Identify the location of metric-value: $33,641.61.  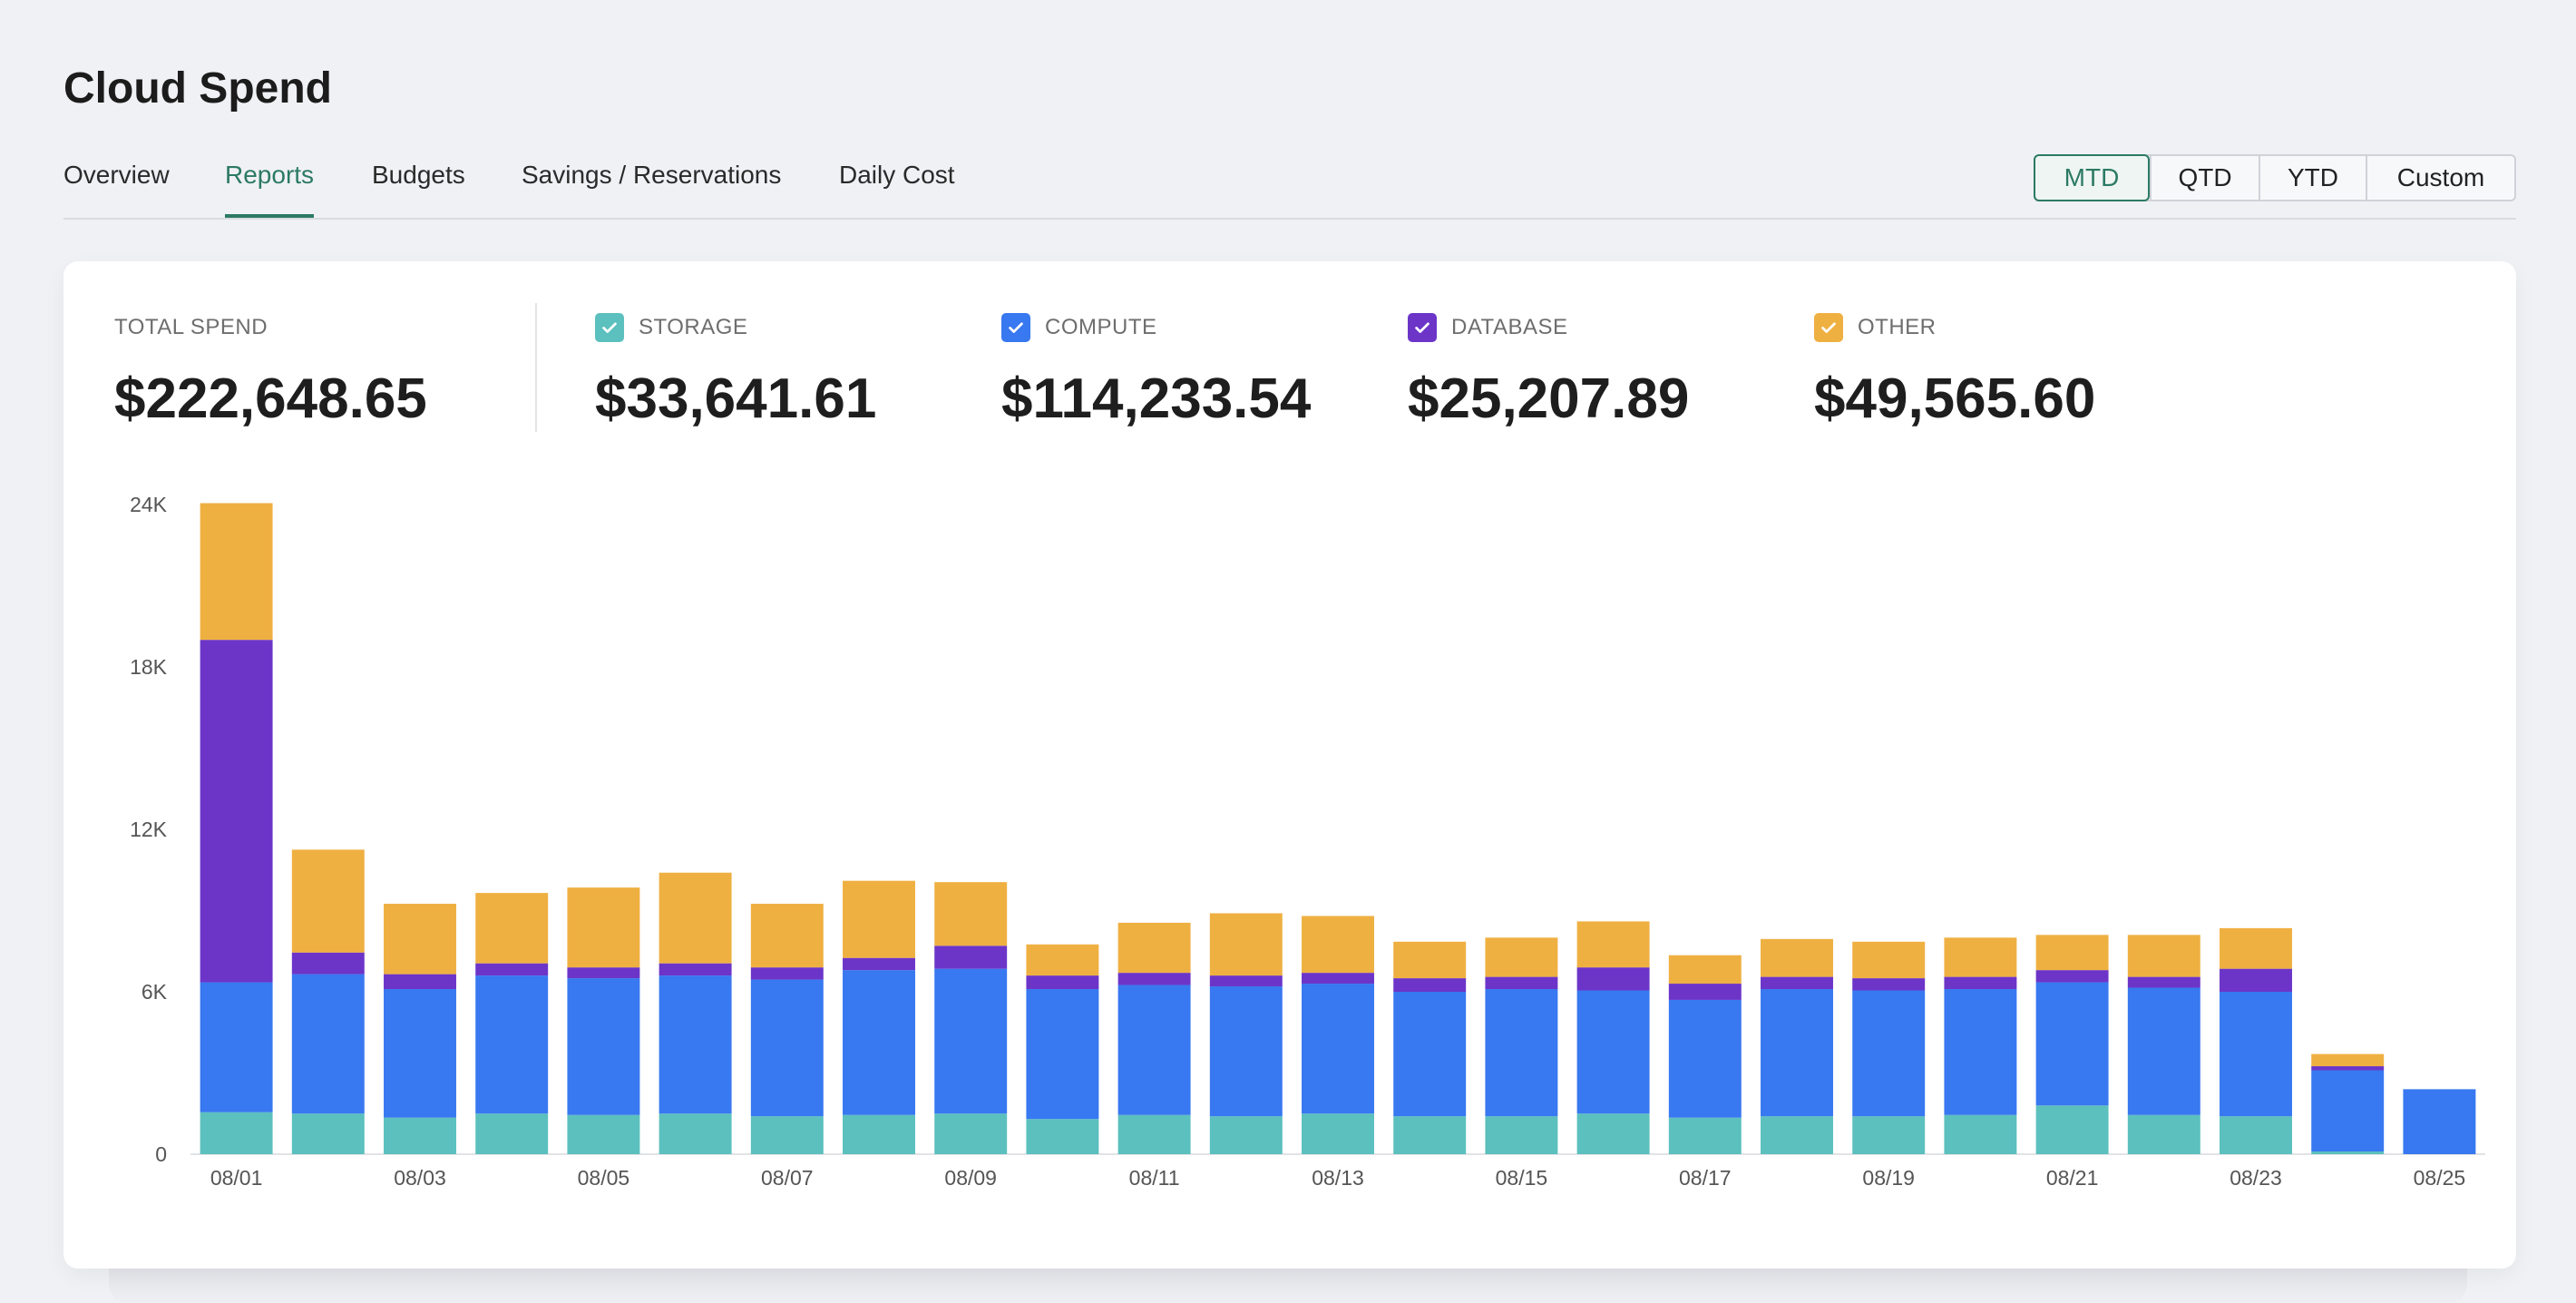
(736, 398).